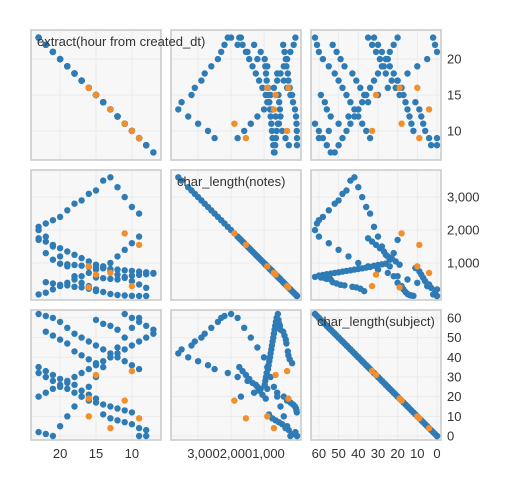  Describe the element at coordinates (237, 44) in the screenshot. I see `data-point-14-r0-c1` at that location.